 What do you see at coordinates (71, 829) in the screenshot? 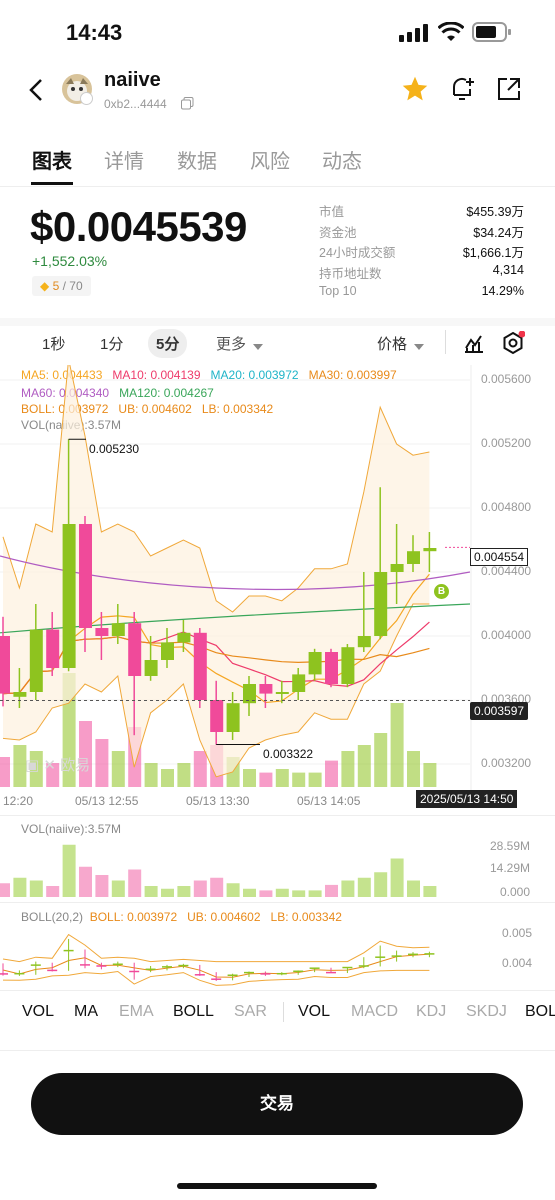
I see `vol-panel-label: VOL(naiive):3.57M` at bounding box center [71, 829].